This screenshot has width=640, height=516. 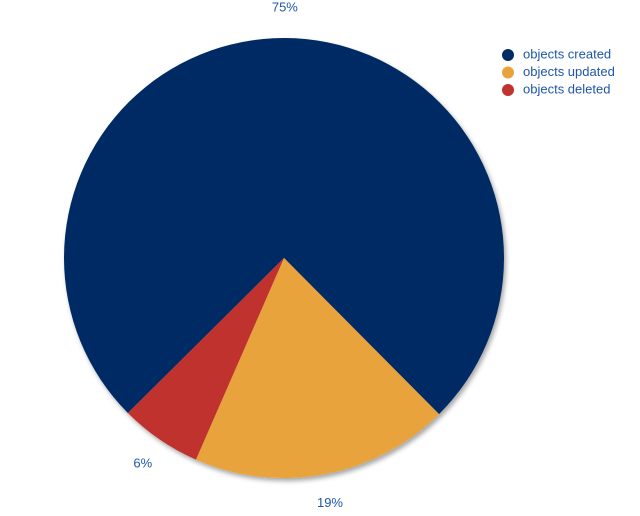 I want to click on legend-label: objects deleted, so click(x=566, y=88).